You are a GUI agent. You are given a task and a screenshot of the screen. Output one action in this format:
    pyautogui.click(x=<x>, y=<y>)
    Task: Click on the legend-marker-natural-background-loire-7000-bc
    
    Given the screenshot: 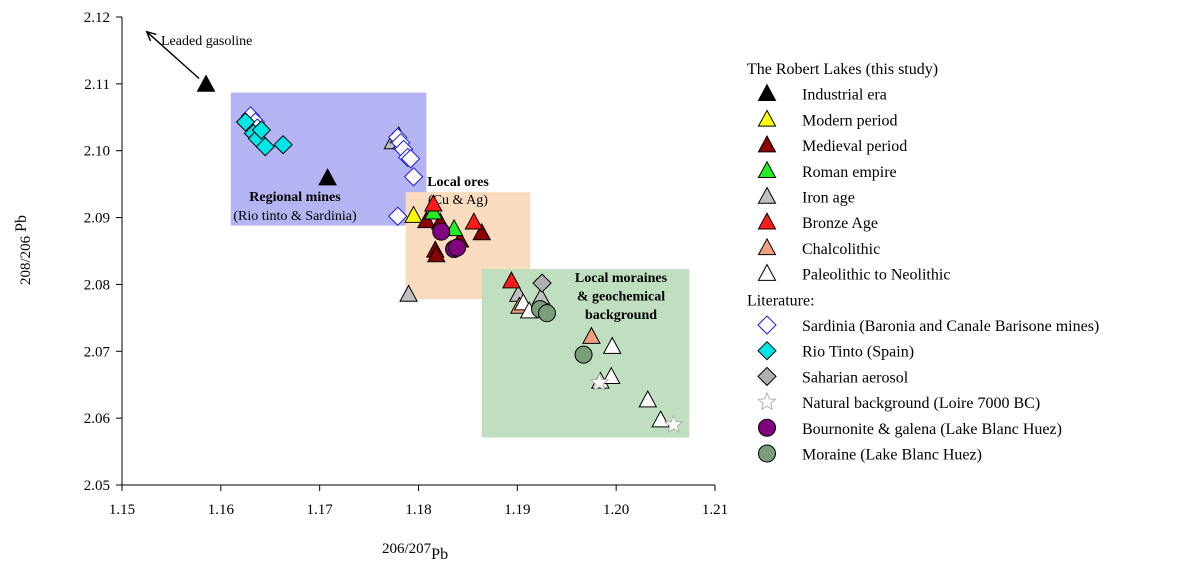 What is the action you would take?
    pyautogui.click(x=767, y=401)
    